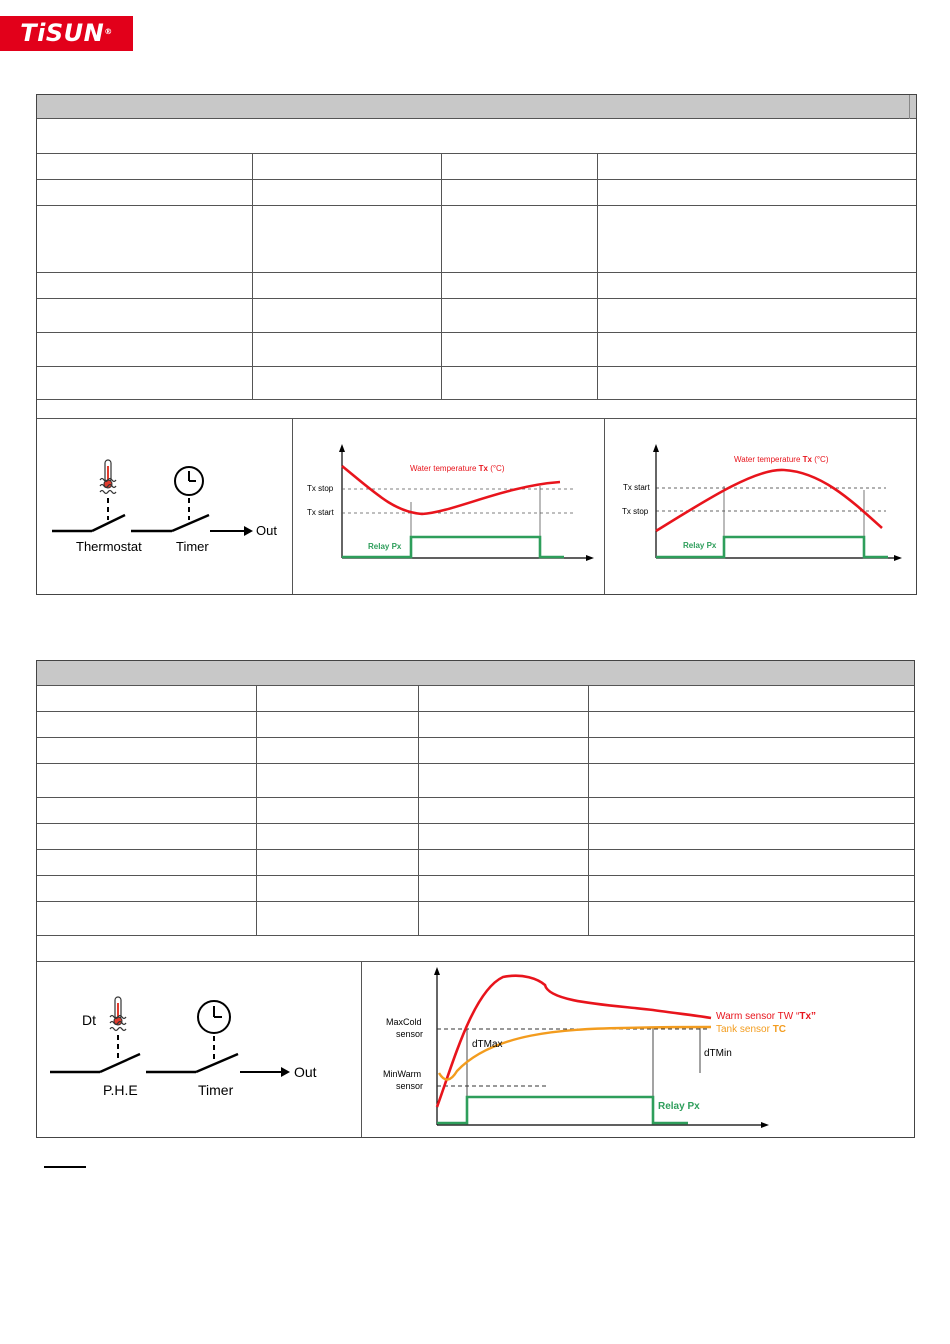 The height and width of the screenshot is (1344, 950). What do you see at coordinates (402, 1074) in the screenshot?
I see `minwarm-label-1: MinWarm` at bounding box center [402, 1074].